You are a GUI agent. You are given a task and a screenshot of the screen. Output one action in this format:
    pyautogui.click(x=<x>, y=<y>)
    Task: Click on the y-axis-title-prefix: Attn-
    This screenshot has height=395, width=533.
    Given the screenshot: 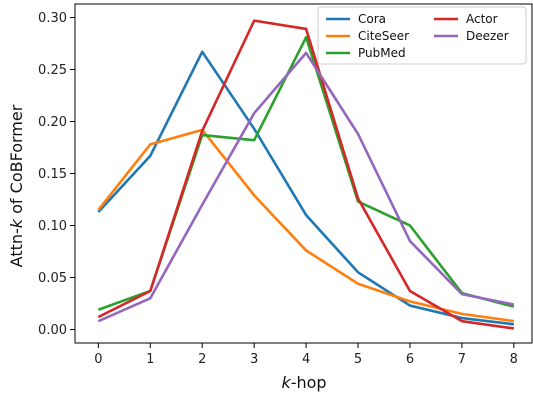 What is the action you would take?
    pyautogui.click(x=16, y=247)
    